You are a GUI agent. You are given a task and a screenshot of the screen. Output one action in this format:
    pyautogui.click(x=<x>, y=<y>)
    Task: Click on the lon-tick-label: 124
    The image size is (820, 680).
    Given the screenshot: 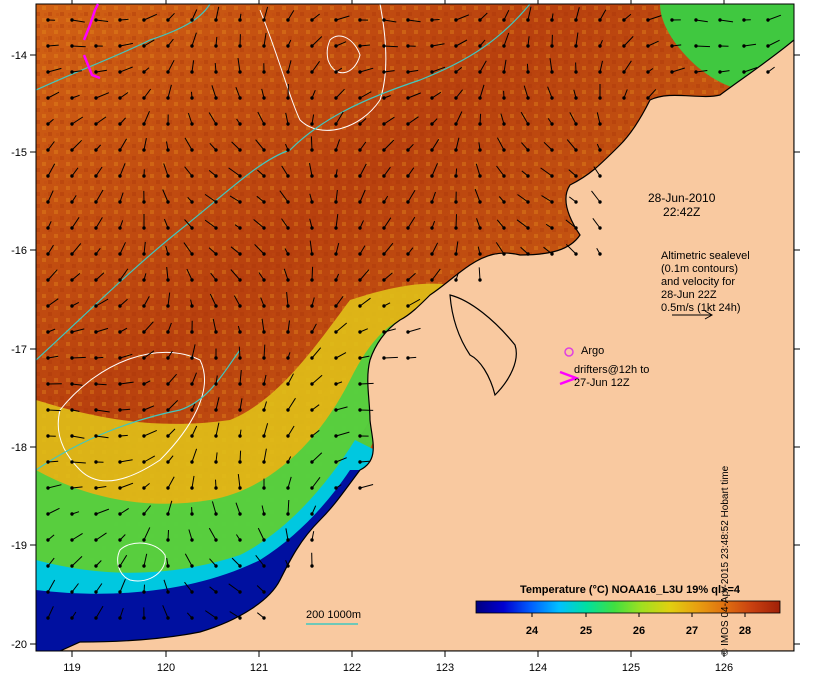 What is the action you would take?
    pyautogui.click(x=538, y=668)
    